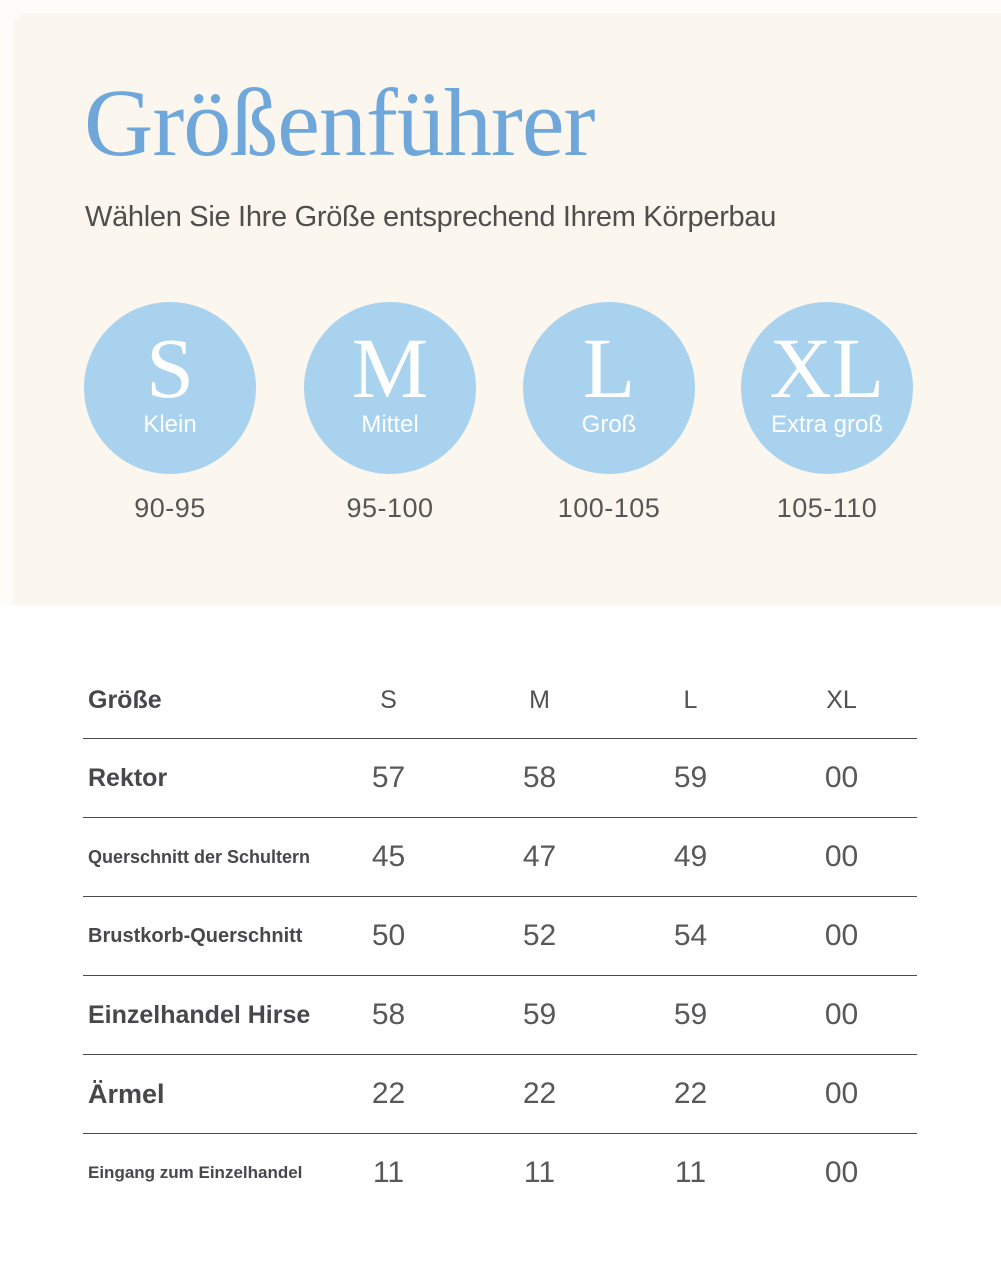 This screenshot has height=1280, width=1001. What do you see at coordinates (609, 424) in the screenshot?
I see `size-label-l: Groß` at bounding box center [609, 424].